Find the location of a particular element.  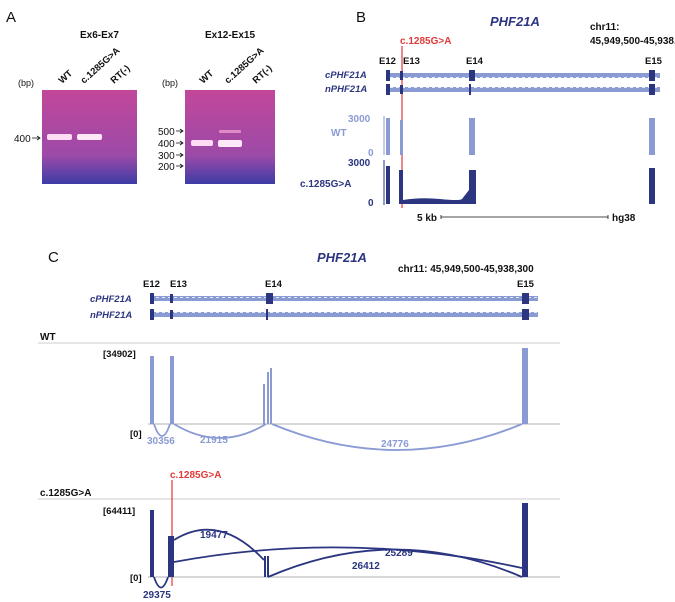

panel-c-wt-min: [0] is located at coordinates (136, 434).